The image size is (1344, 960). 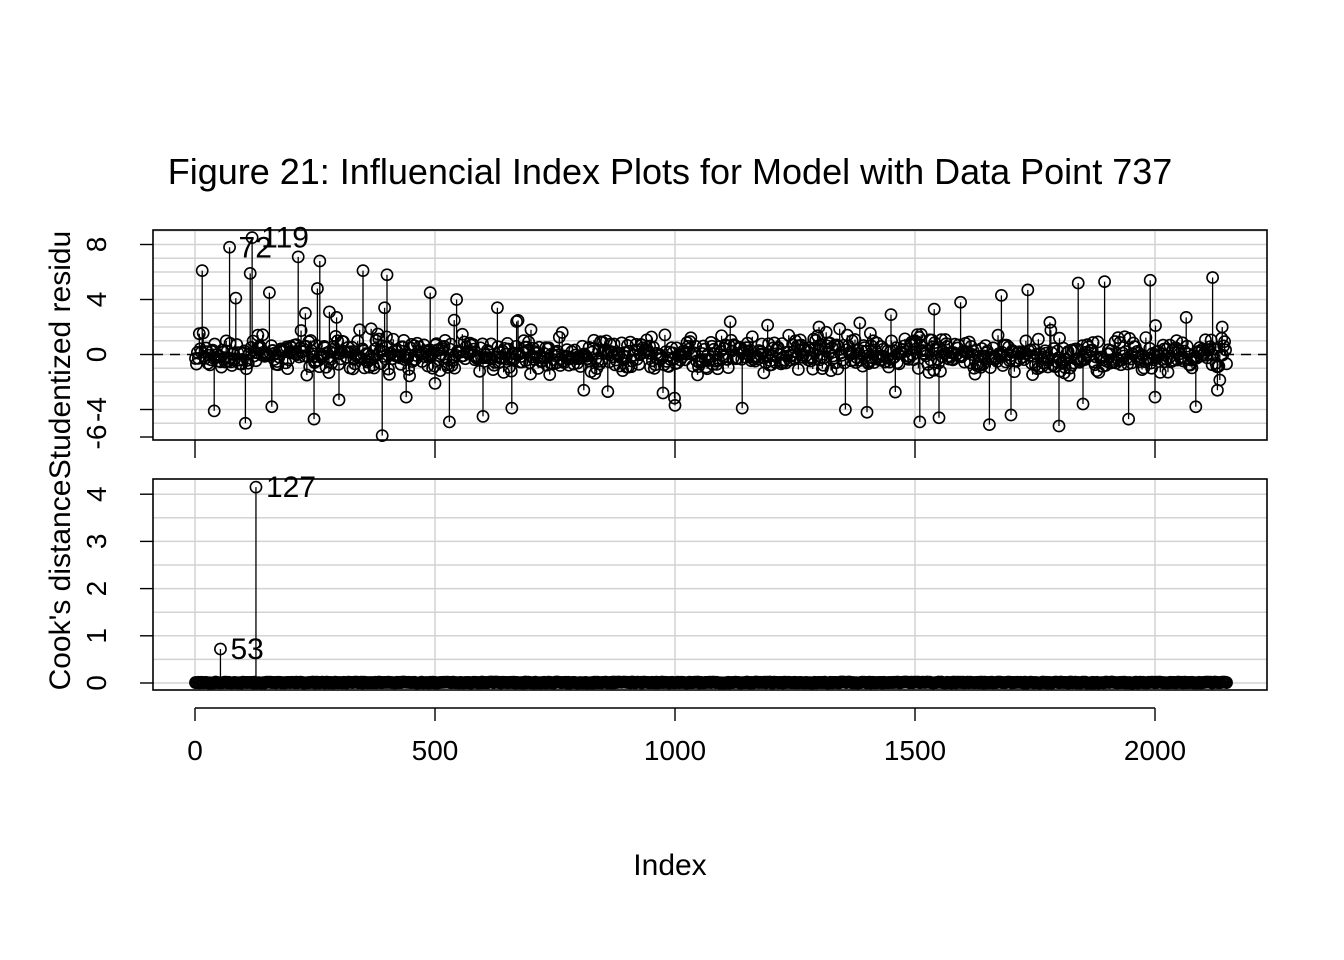 I want to click on residuals-x-tick-marks, so click(x=675, y=449).